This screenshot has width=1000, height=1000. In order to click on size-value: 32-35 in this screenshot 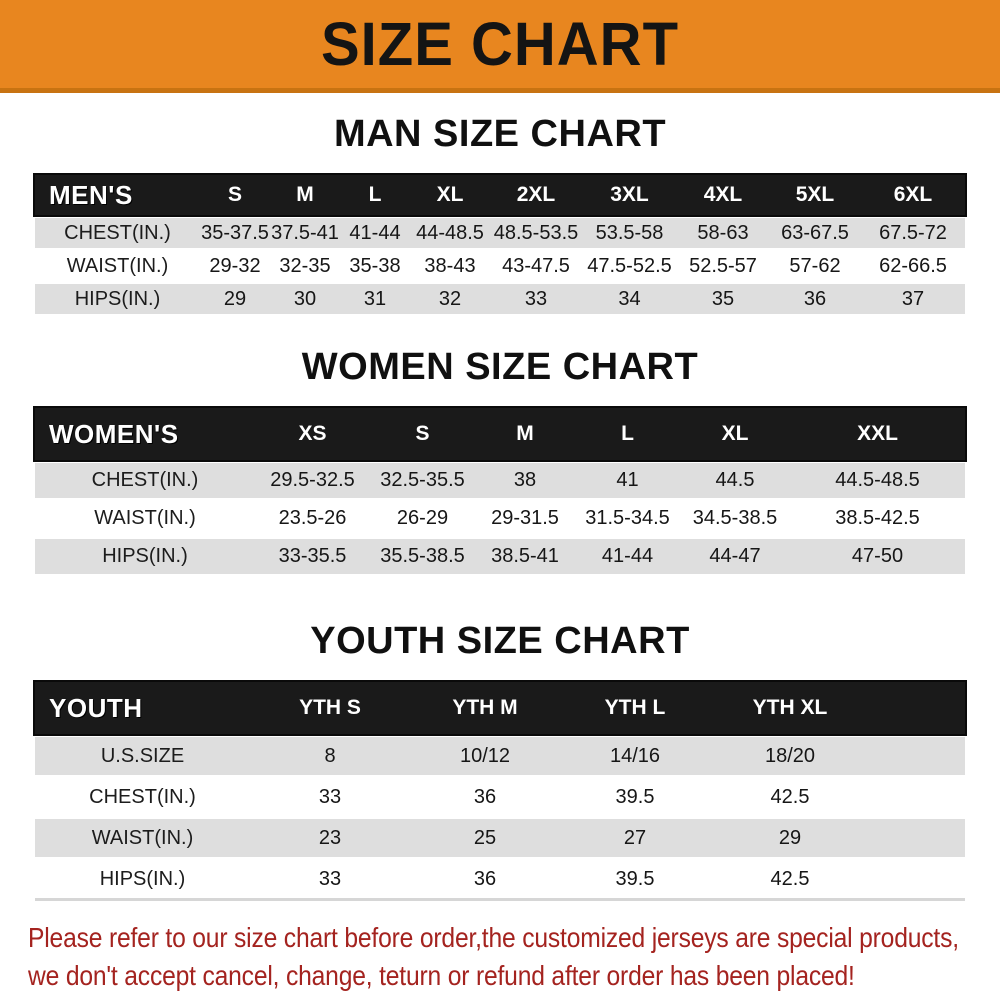, I will do `click(305, 265)`.